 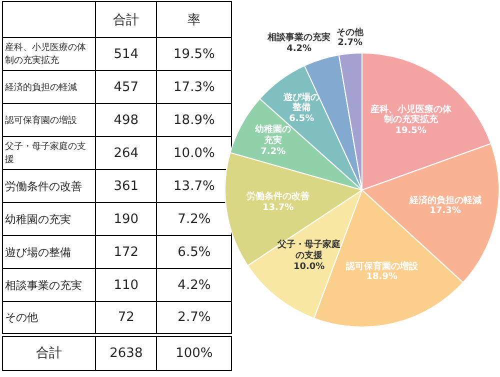 What do you see at coordinates (49, 153) in the screenshot?
I see `category-label: 父子・母子家庭の支援` at bounding box center [49, 153].